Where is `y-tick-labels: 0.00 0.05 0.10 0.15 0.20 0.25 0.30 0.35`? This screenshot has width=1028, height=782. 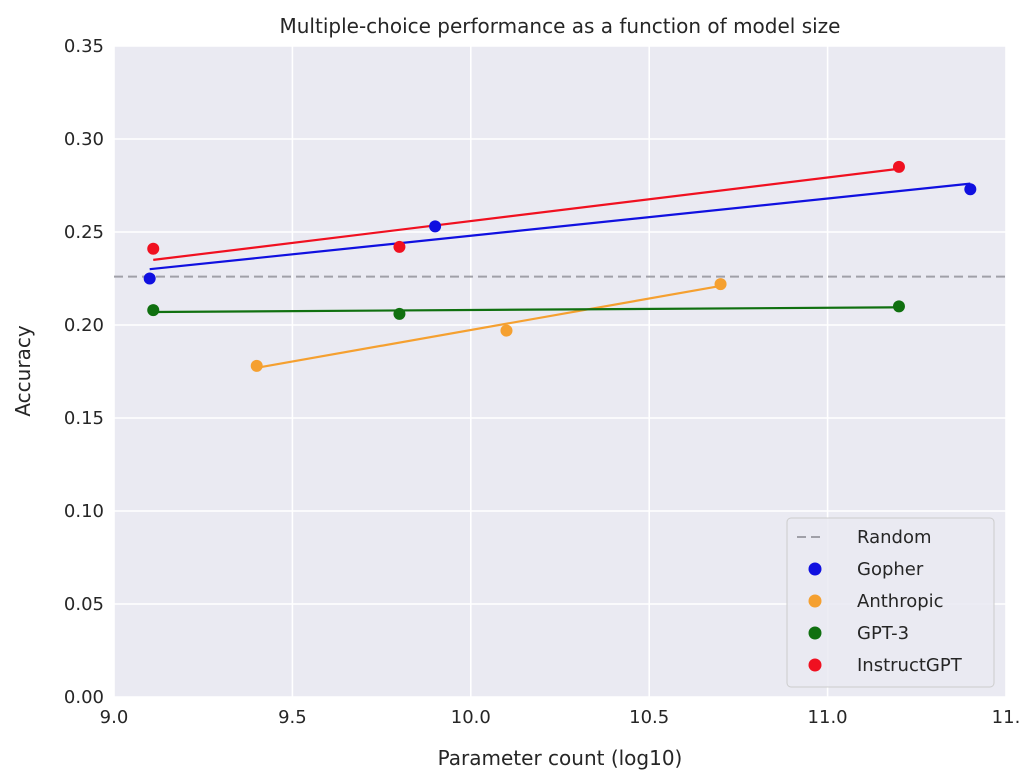
y-tick-labels: 0.00 0.05 0.10 0.15 0.20 0.25 0.30 0.35 is located at coordinates (84, 372).